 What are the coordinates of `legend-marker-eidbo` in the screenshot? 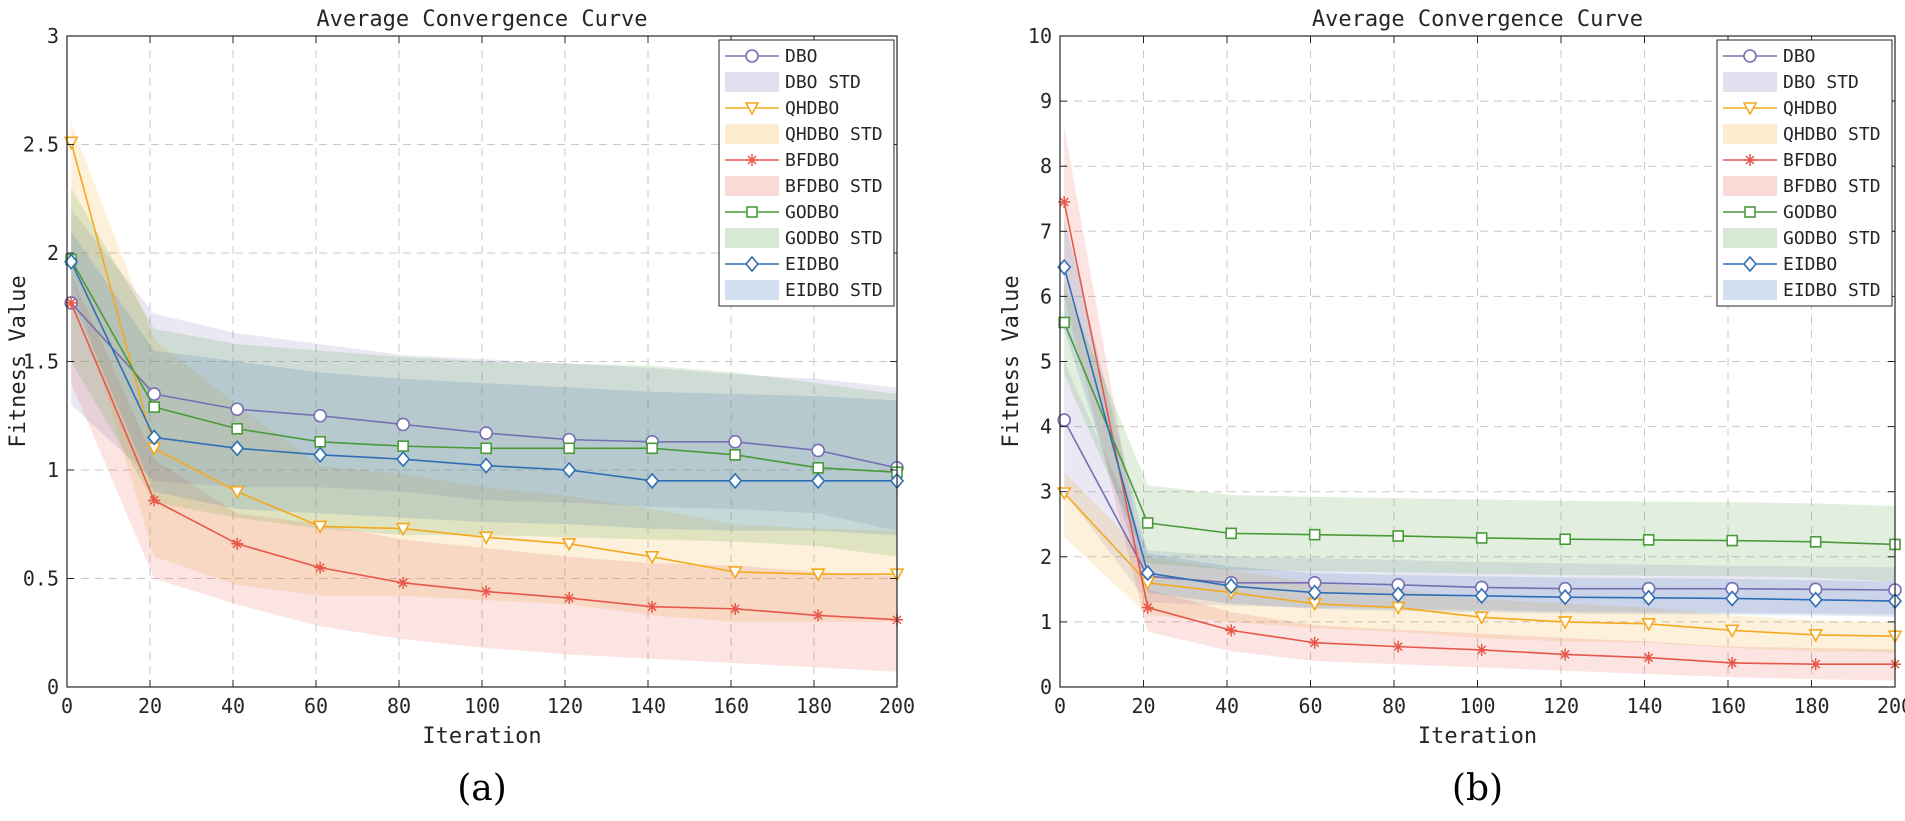 It's located at (752, 264).